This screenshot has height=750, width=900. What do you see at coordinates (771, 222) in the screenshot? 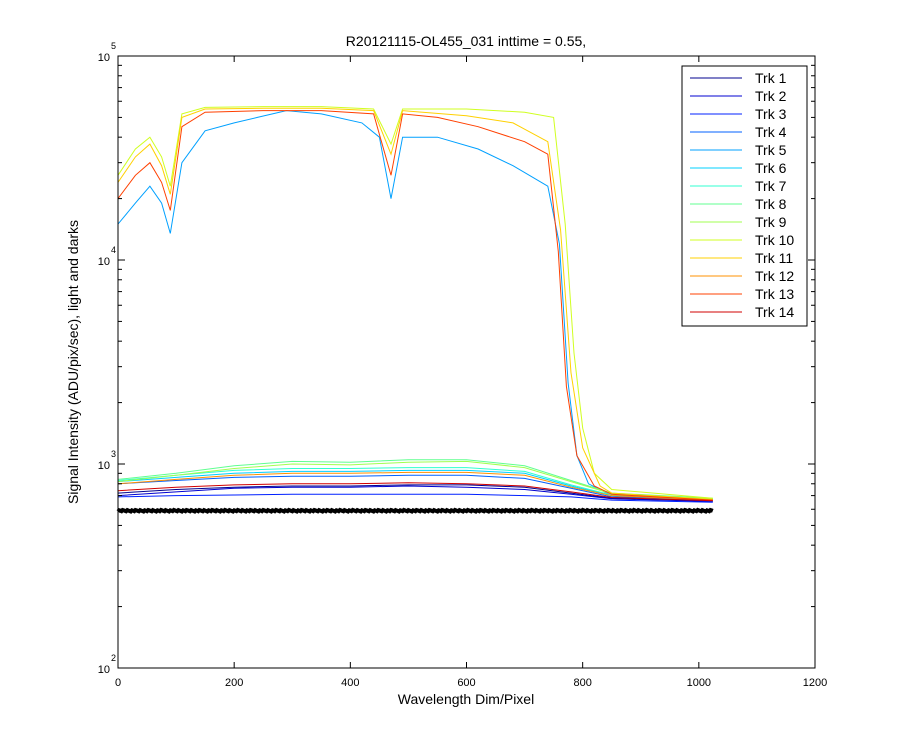
I see `legend-label: Trk 9` at bounding box center [771, 222].